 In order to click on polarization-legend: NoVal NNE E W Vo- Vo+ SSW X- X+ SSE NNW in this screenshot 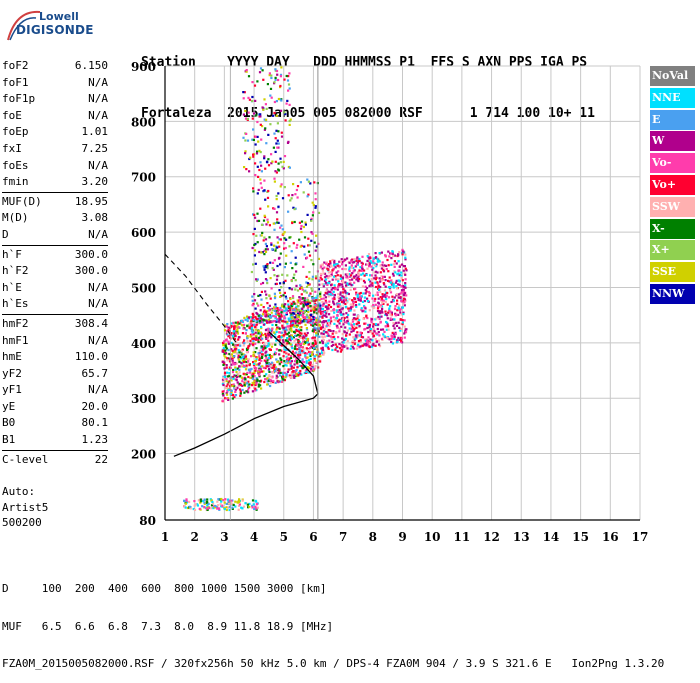, I will do `click(672, 186)`.